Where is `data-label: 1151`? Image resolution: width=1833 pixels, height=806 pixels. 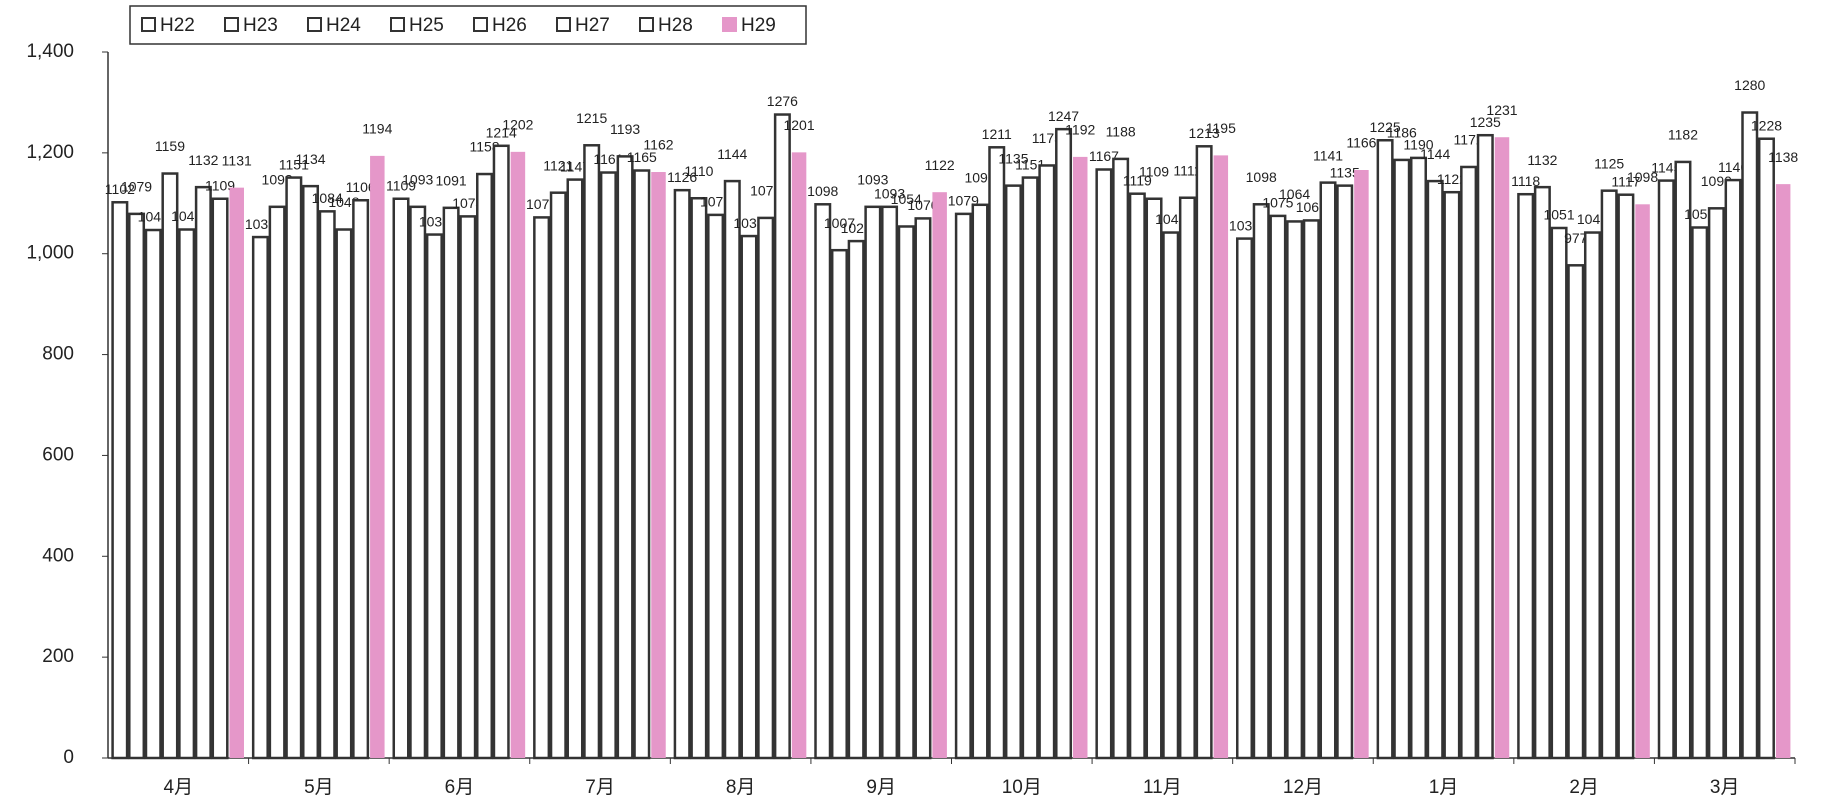 data-label: 1151 is located at coordinates (1030, 164).